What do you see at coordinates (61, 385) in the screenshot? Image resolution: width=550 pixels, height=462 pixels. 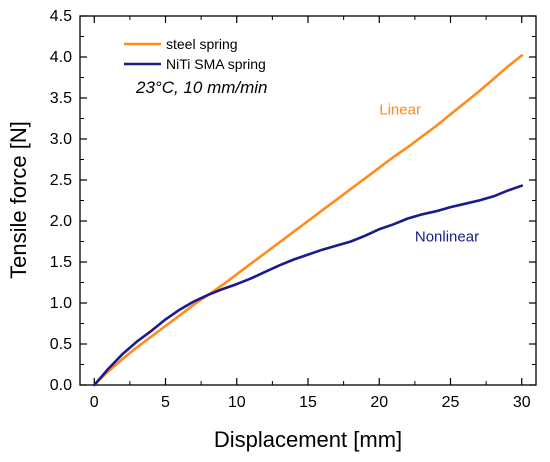 I see `y-tick-label: 0.0` at bounding box center [61, 385].